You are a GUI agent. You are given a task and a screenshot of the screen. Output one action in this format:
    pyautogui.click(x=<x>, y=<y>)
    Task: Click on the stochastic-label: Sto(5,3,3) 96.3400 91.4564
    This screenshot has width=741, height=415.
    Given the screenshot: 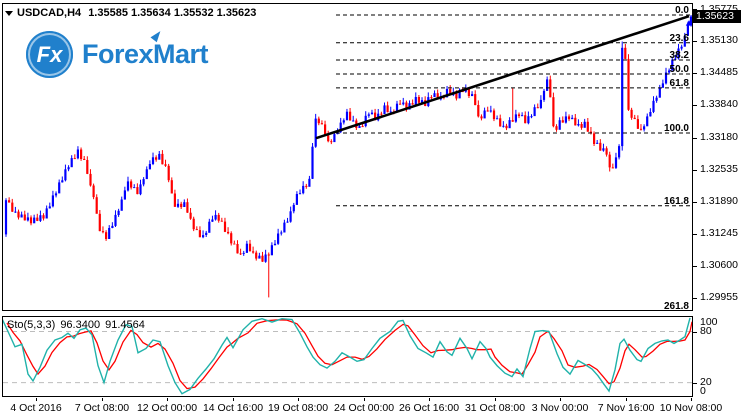 What is the action you would take?
    pyautogui.click(x=78, y=325)
    